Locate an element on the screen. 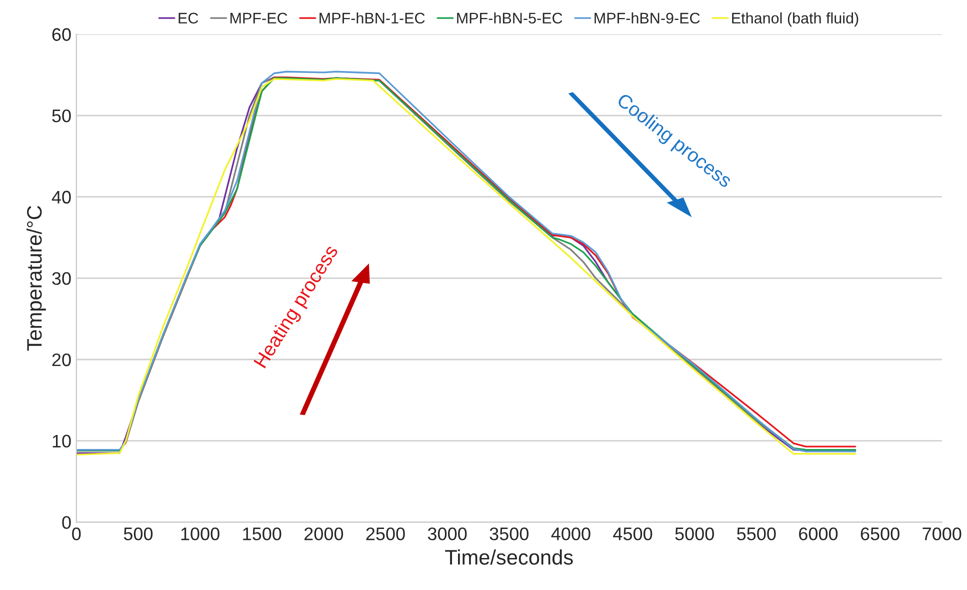  x-tick-label: 7000 is located at coordinates (942, 533).